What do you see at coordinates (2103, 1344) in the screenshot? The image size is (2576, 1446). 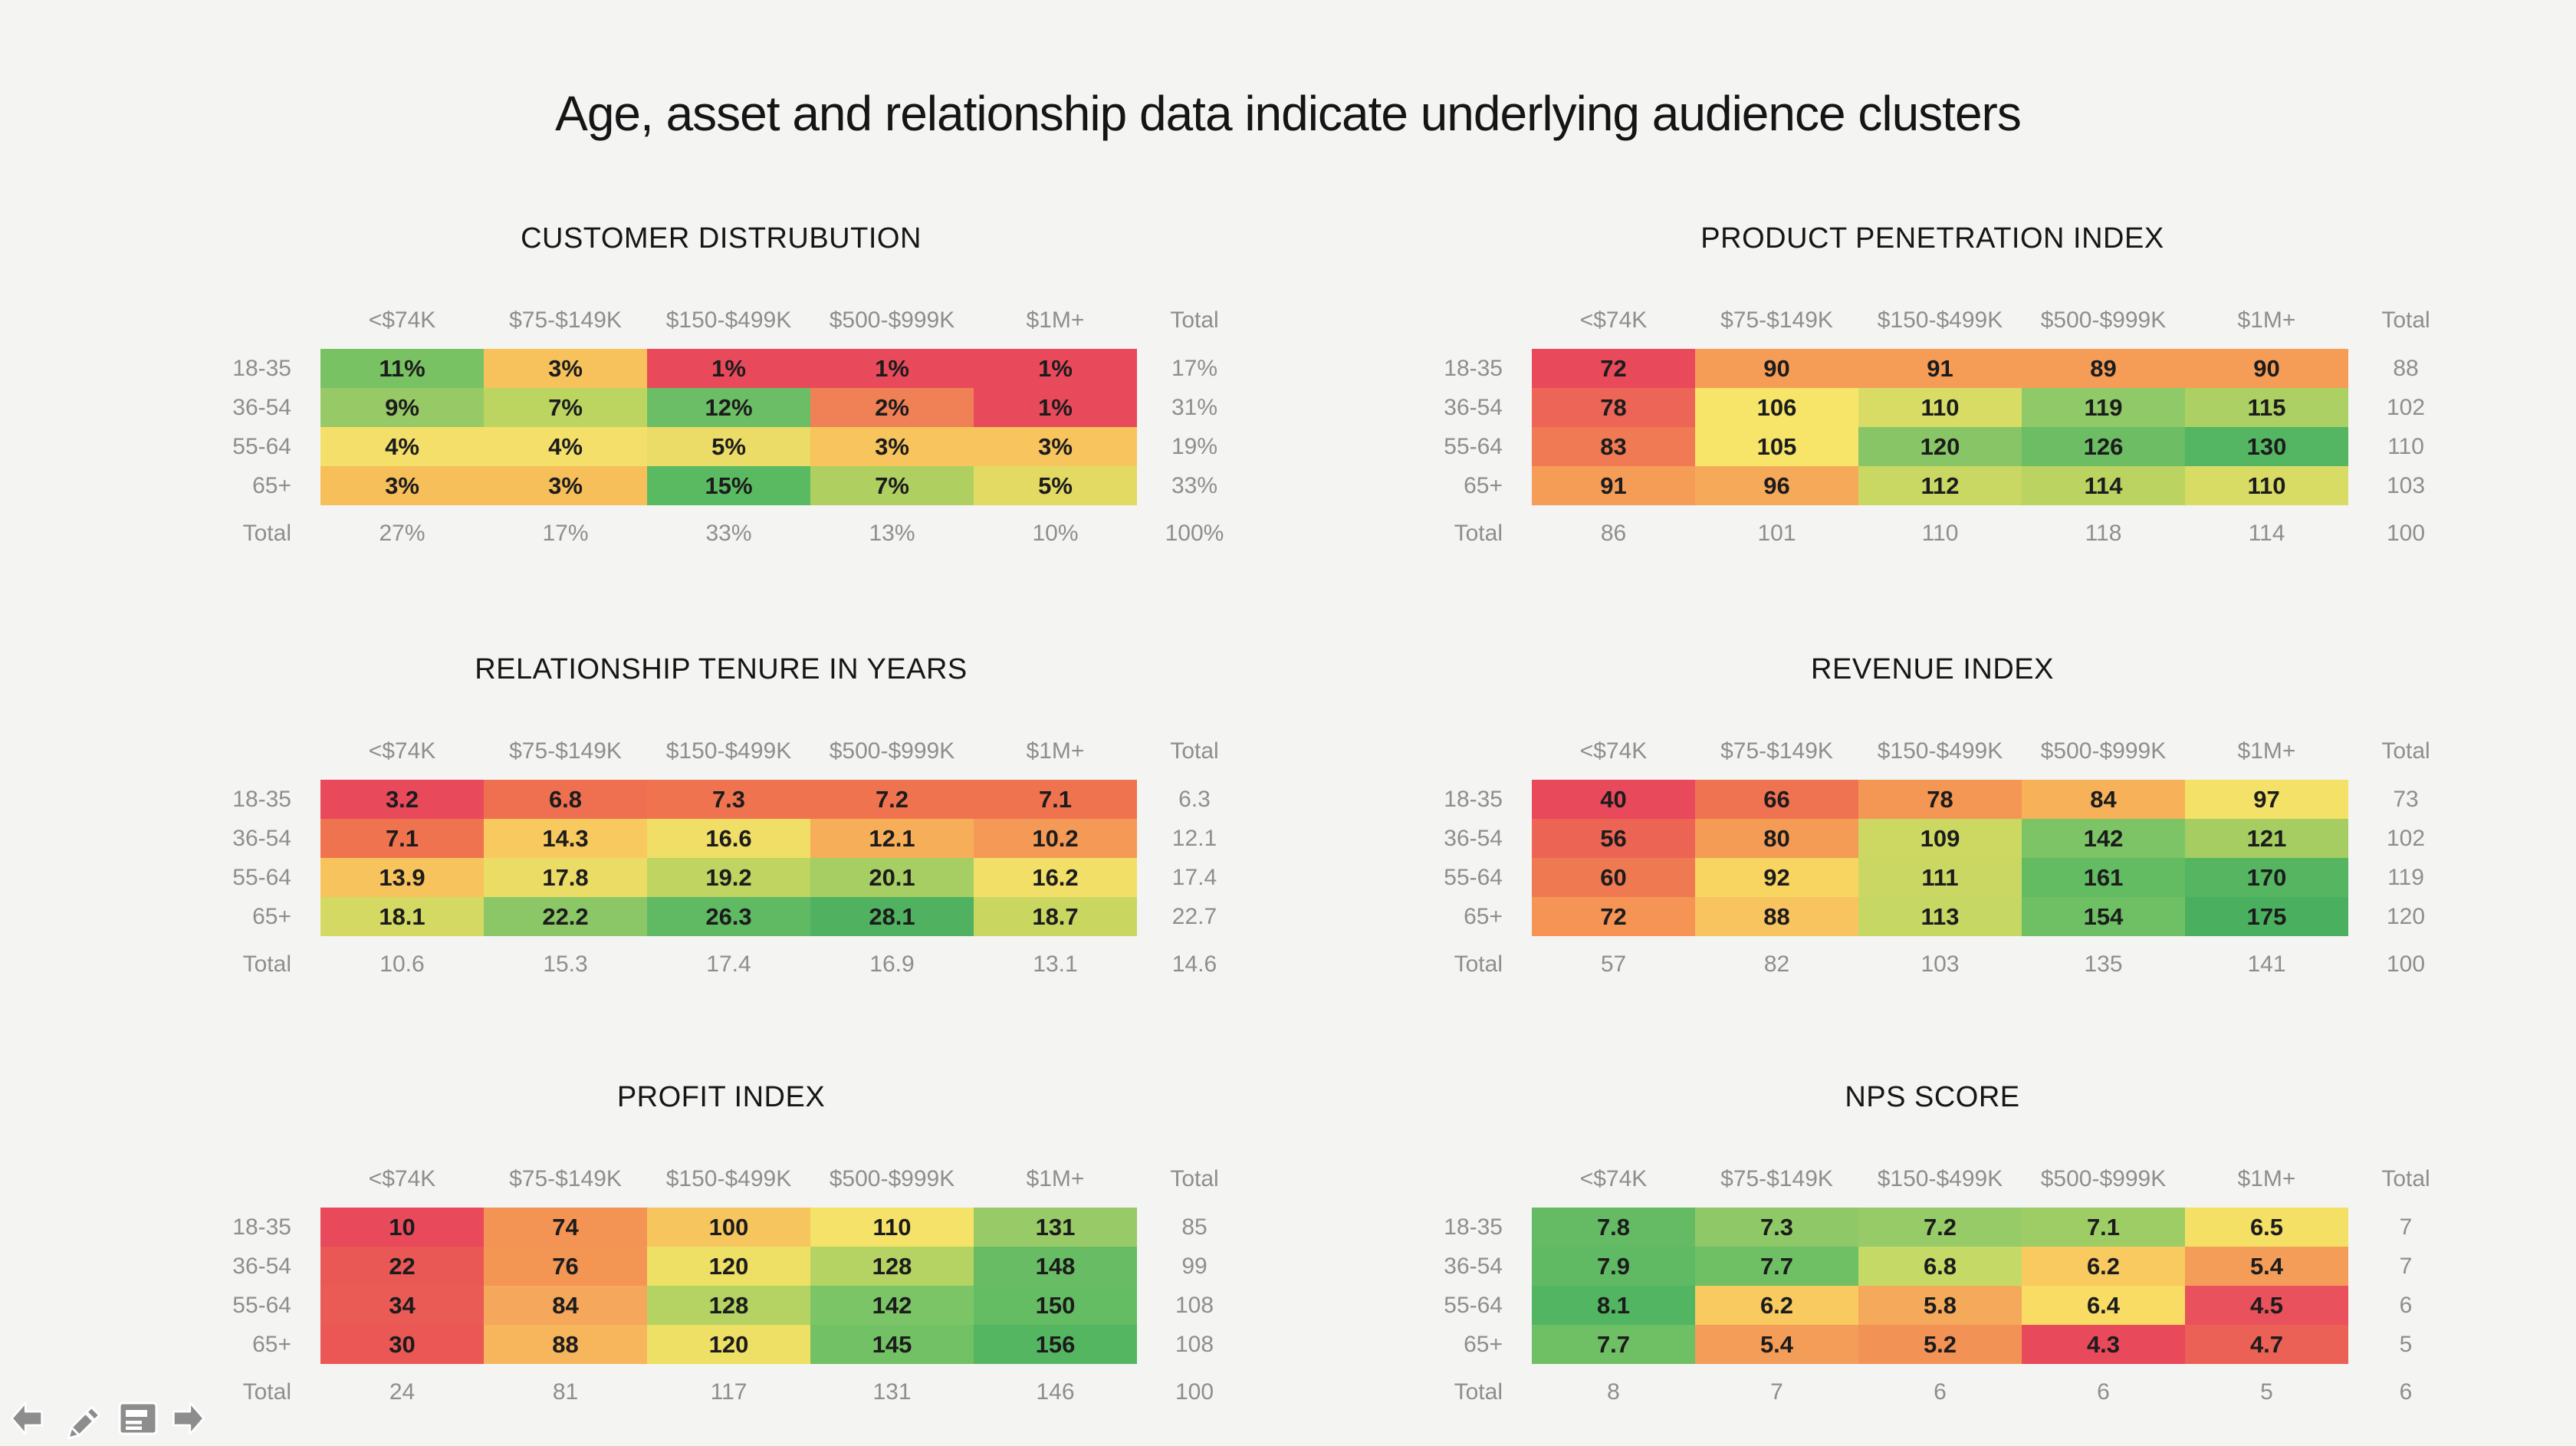 I see `heatmap-cell: 4.3` at bounding box center [2103, 1344].